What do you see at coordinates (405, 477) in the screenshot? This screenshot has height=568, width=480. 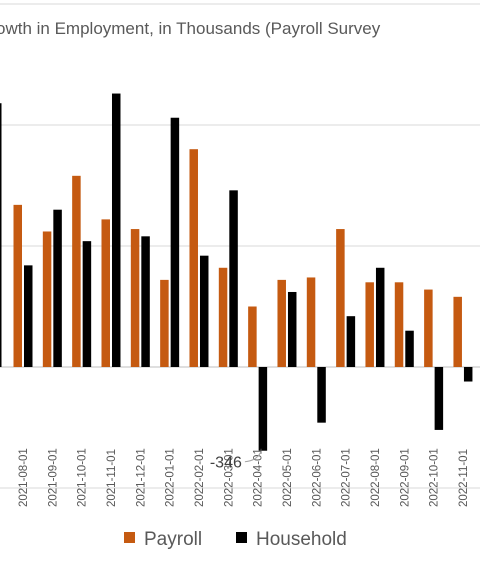 I see `x-tick-label: 2022-09-01` at bounding box center [405, 477].